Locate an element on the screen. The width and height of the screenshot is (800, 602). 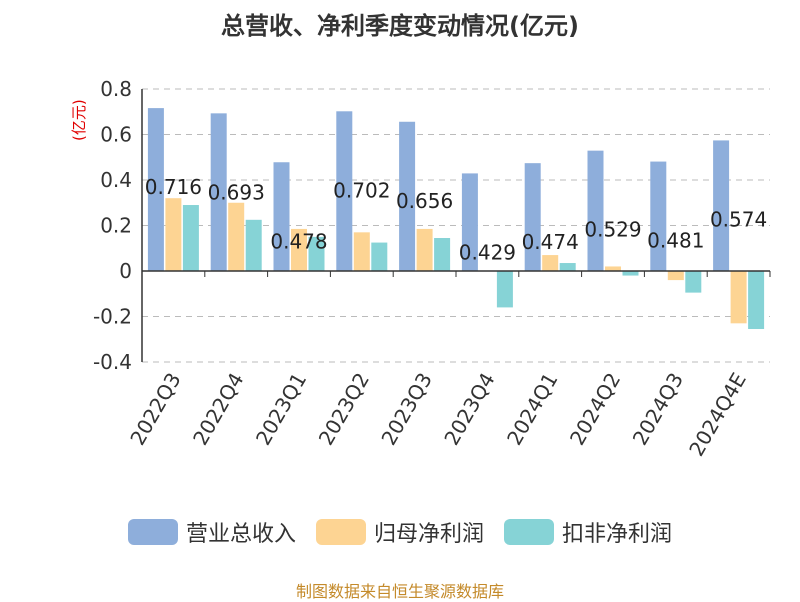
x-tick-label: 2024Q2 is located at coordinates (595, 409).